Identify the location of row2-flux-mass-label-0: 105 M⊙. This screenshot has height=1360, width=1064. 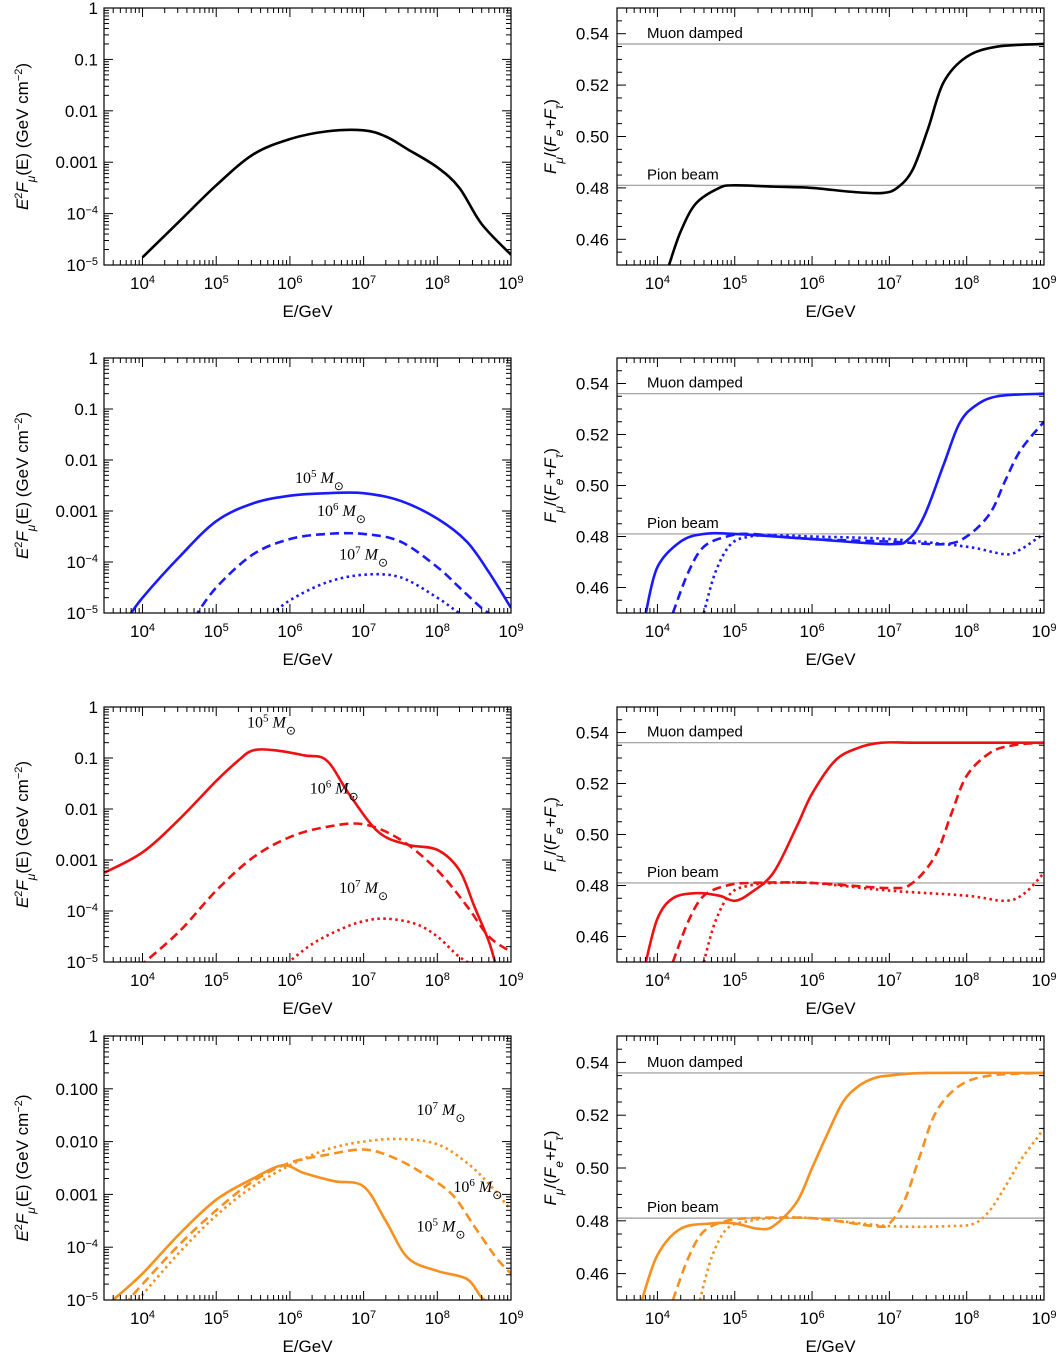
(319, 480).